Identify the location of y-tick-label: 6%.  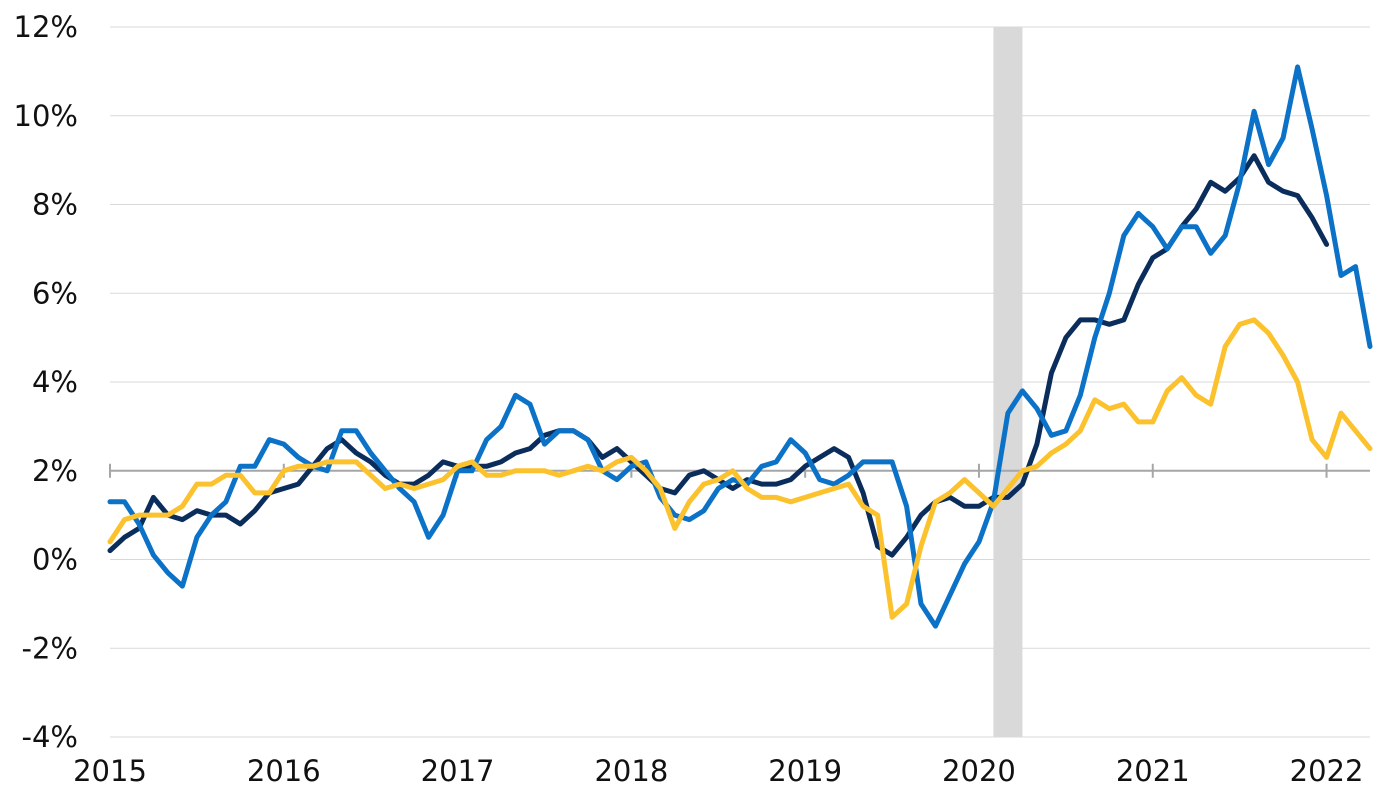
(55, 293).